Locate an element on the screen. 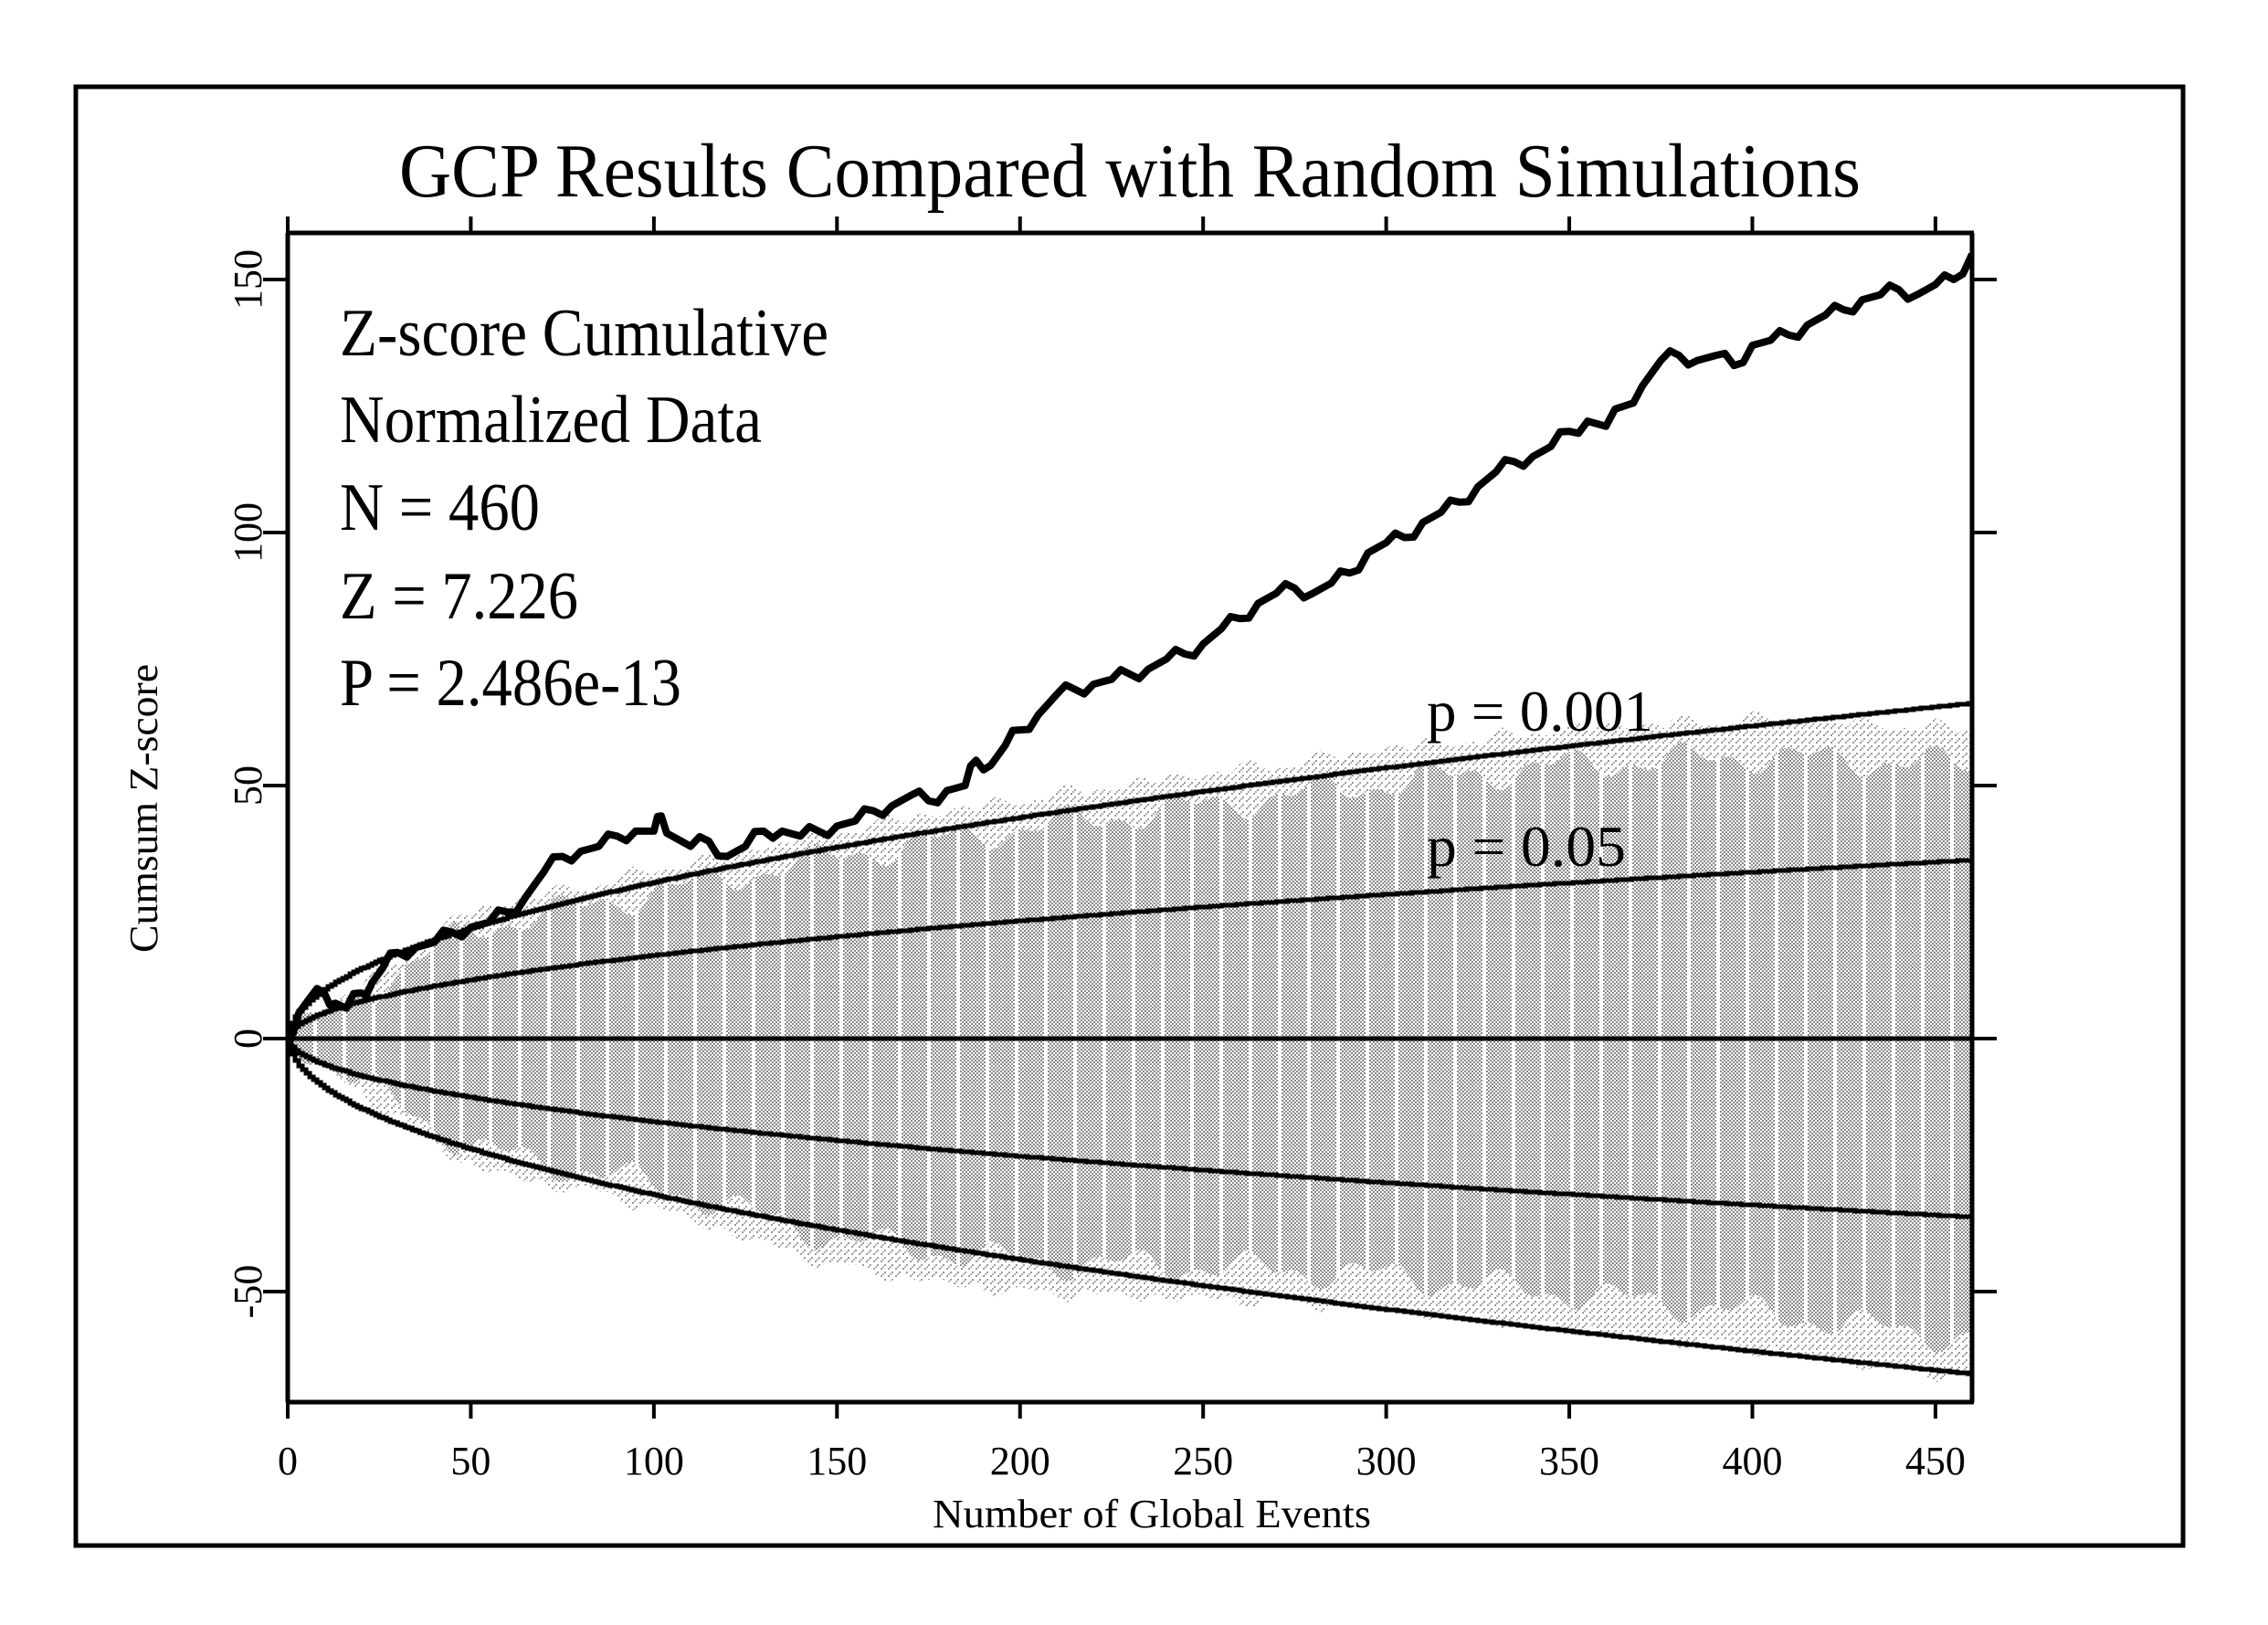 Image resolution: width=2268 pixels, height=1625 pixels. p05-lower-envelope is located at coordinates (1130, 1127).